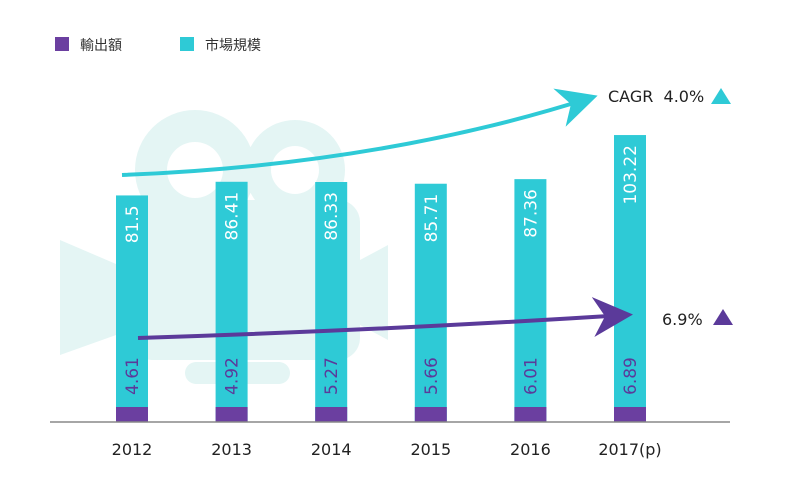  What do you see at coordinates (385, 318) in the screenshot?
I see `export-trend-arrow` at bounding box center [385, 318].